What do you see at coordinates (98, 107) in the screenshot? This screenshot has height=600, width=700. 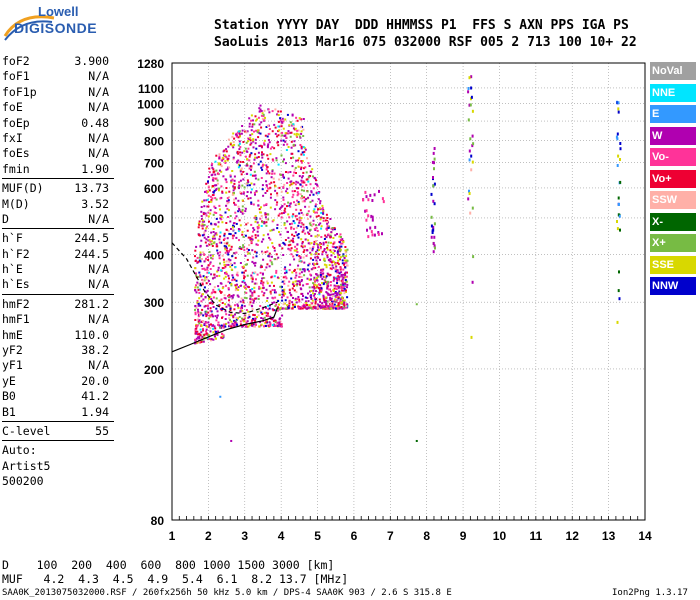 I see `param-value: N/A` at bounding box center [98, 107].